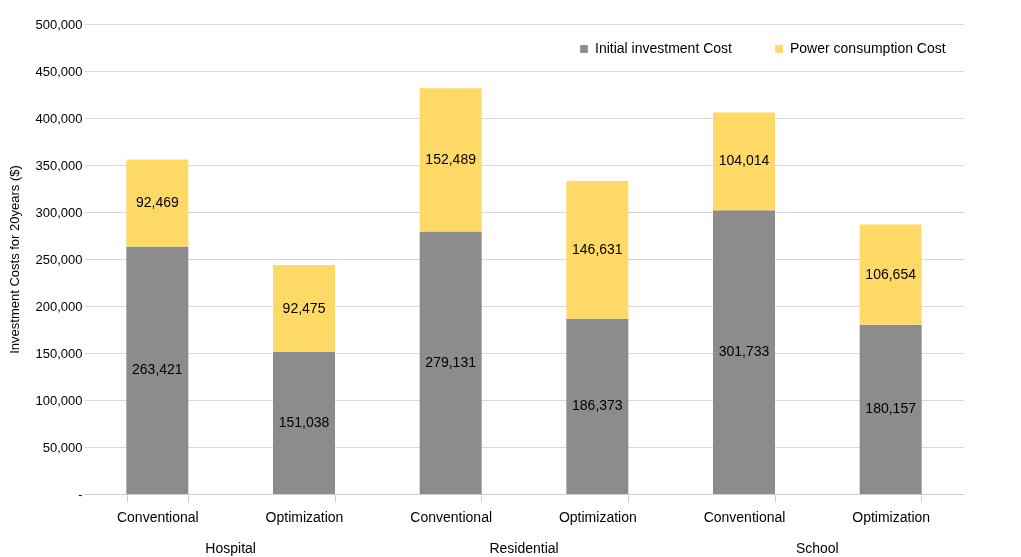 This screenshot has height=557, width=1021. What do you see at coordinates (59, 259) in the screenshot?
I see `y-tick-label: 250,000` at bounding box center [59, 259].